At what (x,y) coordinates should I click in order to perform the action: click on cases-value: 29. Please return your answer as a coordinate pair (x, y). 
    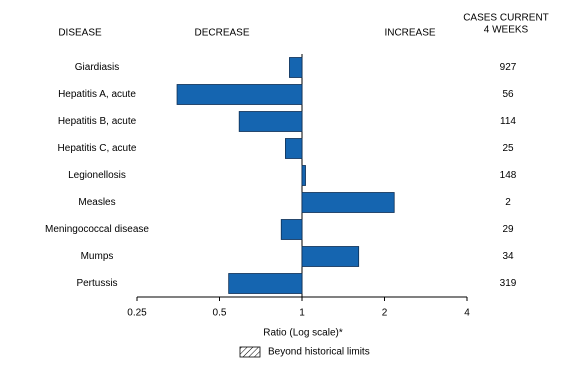
    Looking at the image, I should click on (508, 229).